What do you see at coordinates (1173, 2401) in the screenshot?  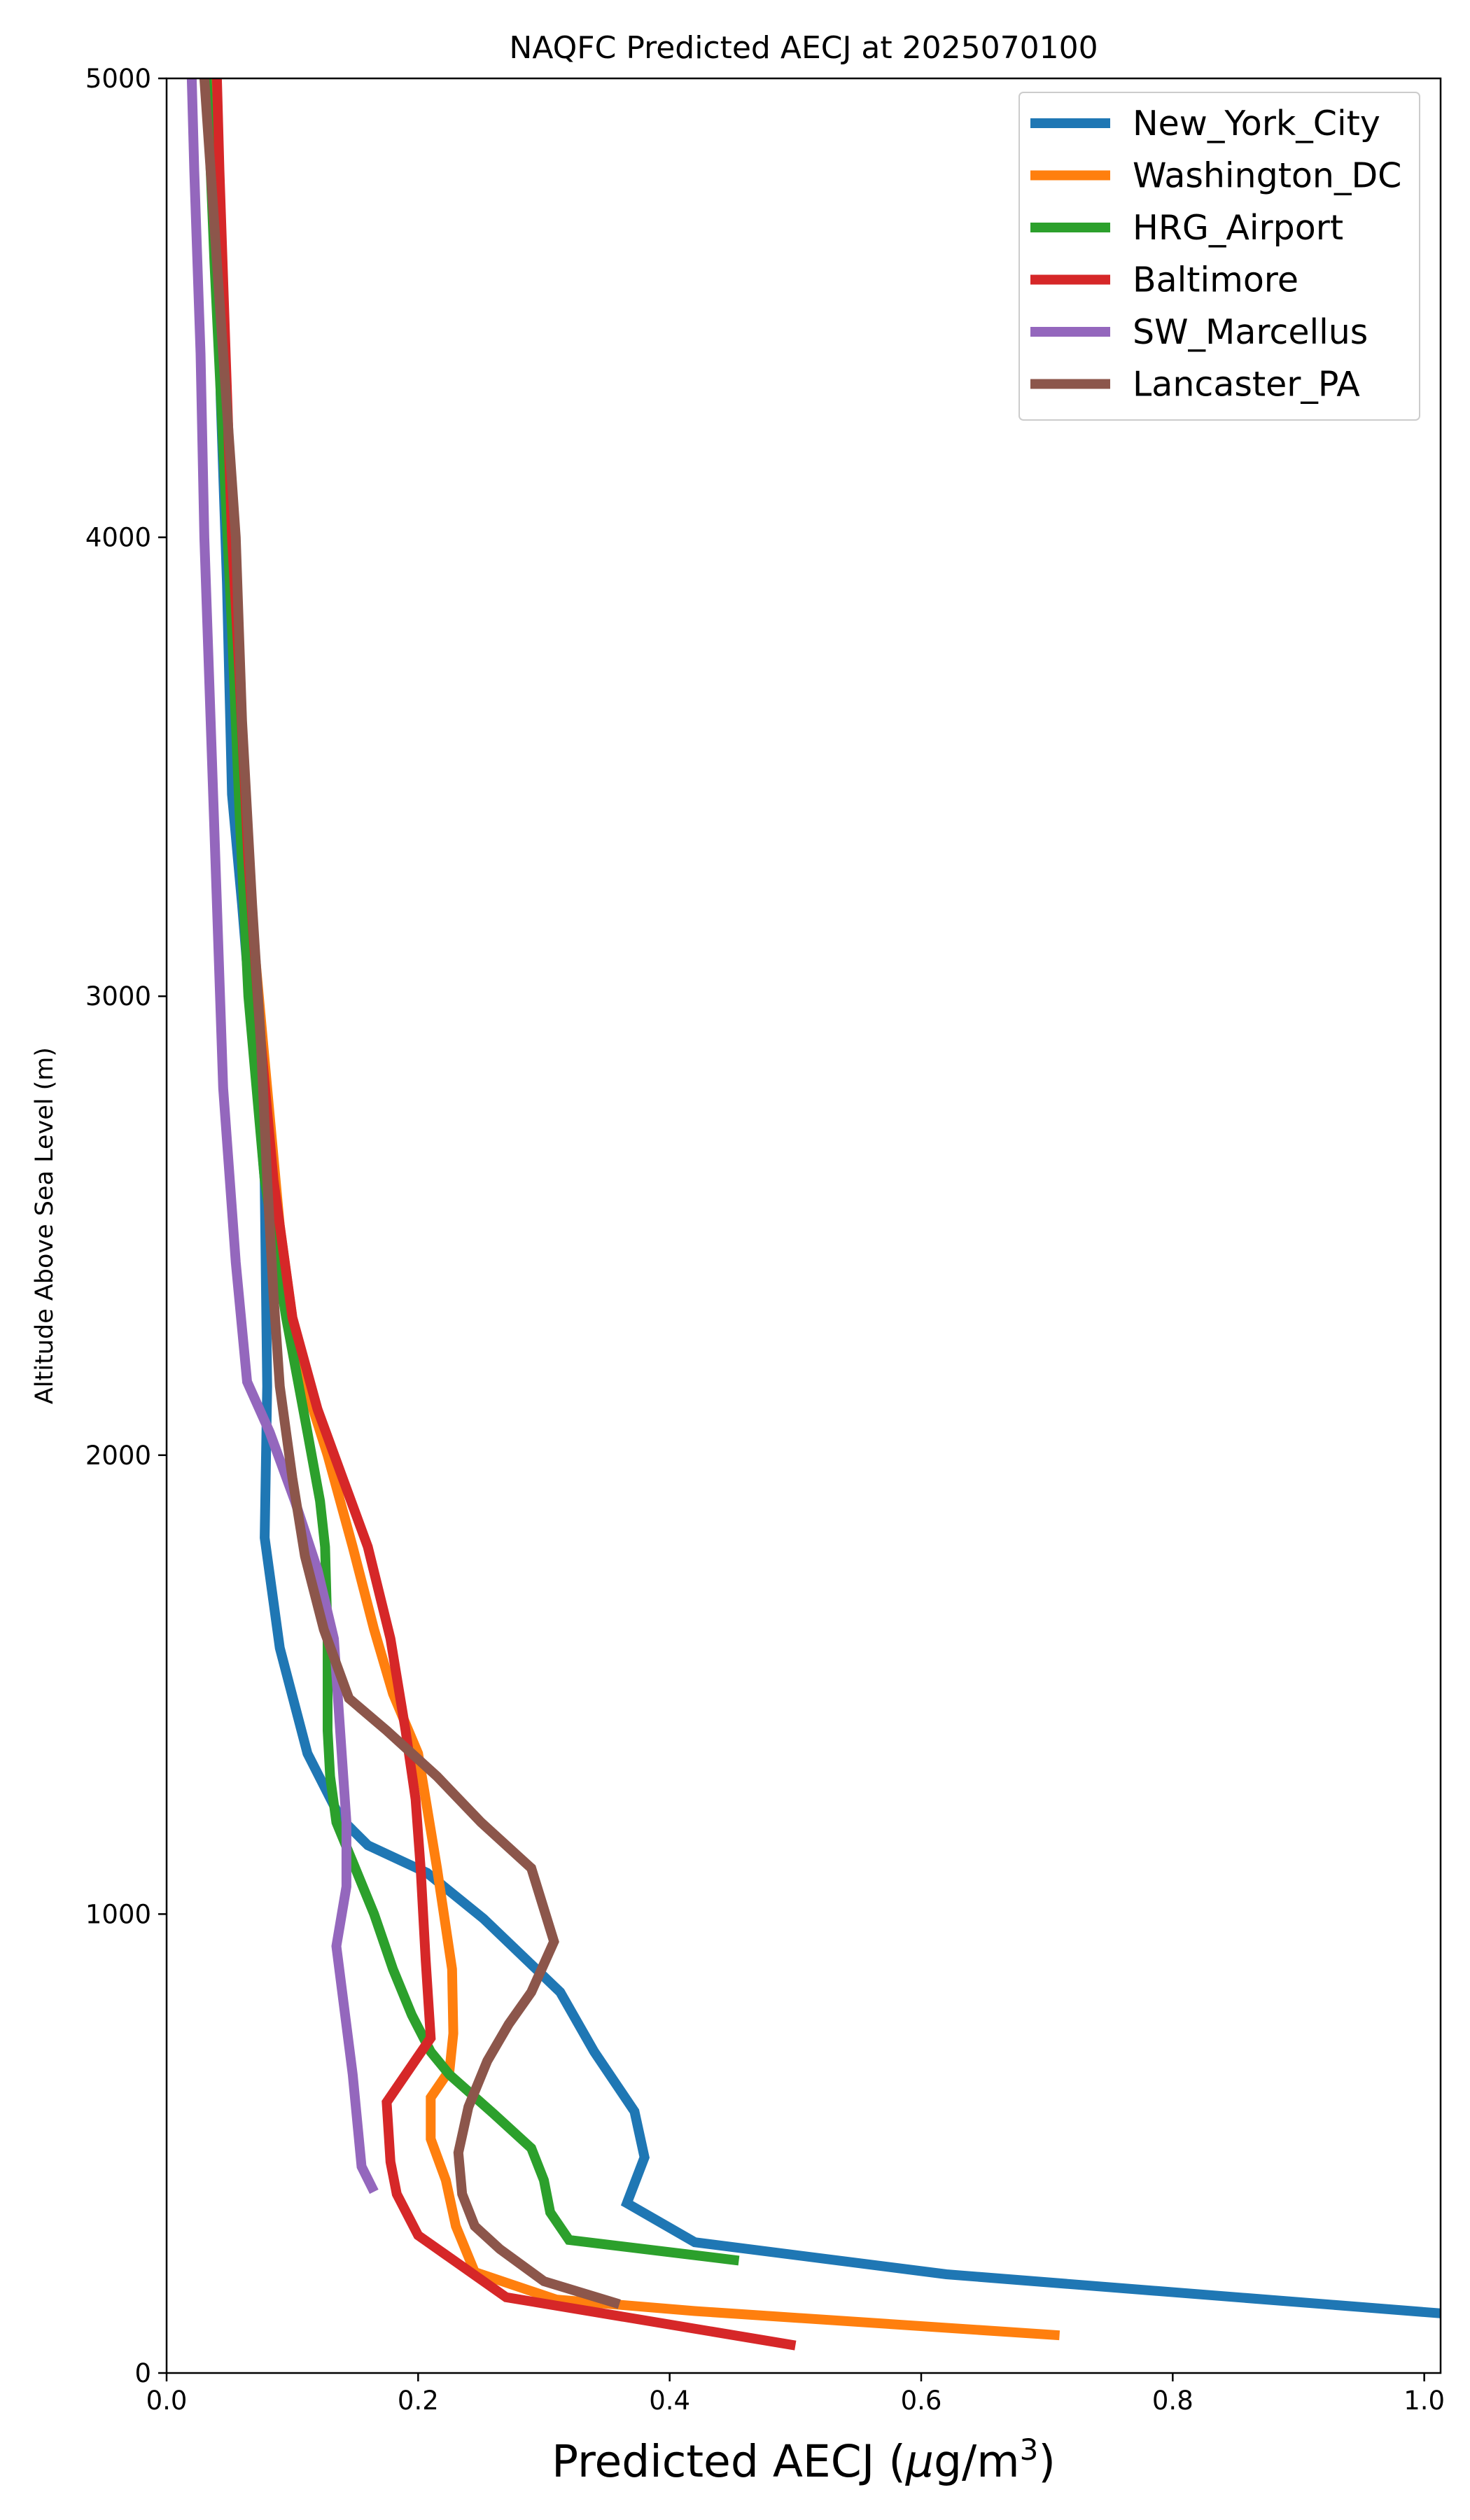 I see `x-tick-label: 0.8` at bounding box center [1173, 2401].